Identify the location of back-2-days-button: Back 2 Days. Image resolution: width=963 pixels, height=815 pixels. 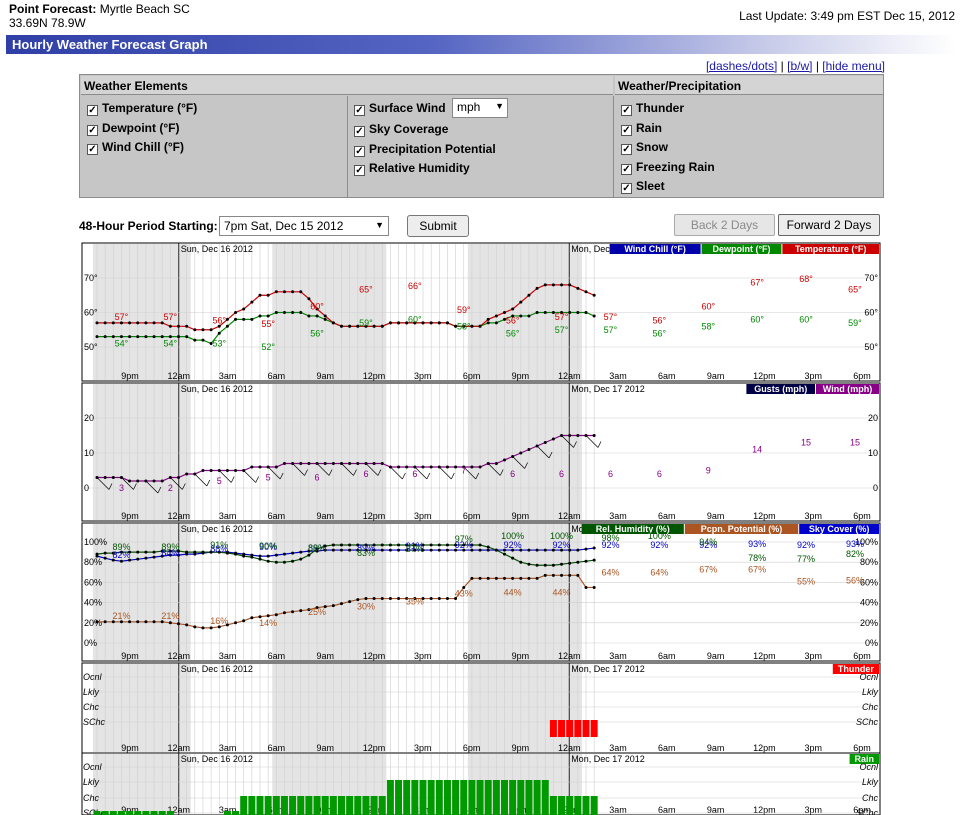
(724, 225).